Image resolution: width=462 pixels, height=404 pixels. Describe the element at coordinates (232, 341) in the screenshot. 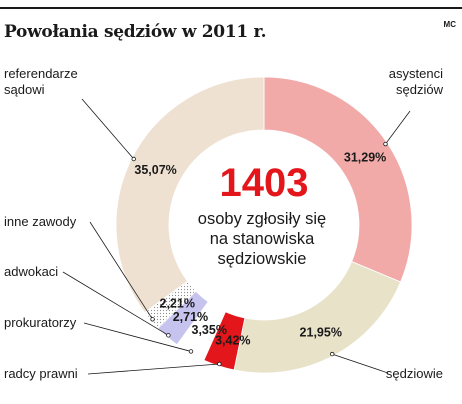

I see `pct-label-radcy-prawni: 3,42%` at that location.